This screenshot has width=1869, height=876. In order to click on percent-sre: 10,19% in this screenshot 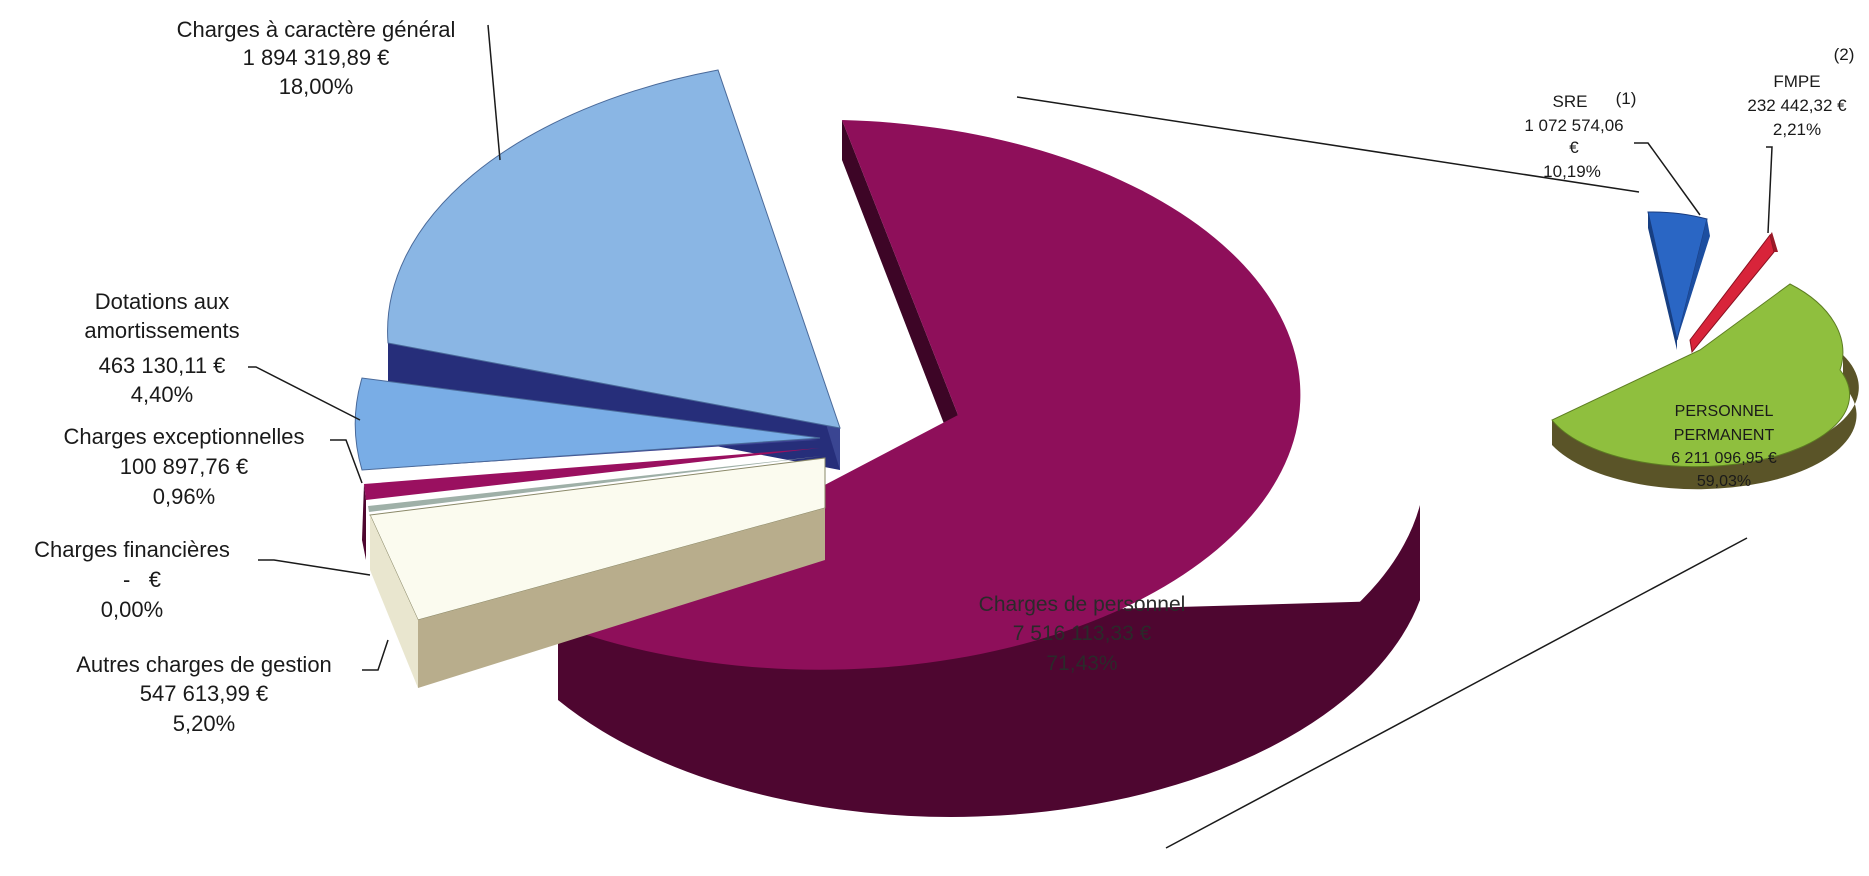, I will do `click(1572, 171)`.